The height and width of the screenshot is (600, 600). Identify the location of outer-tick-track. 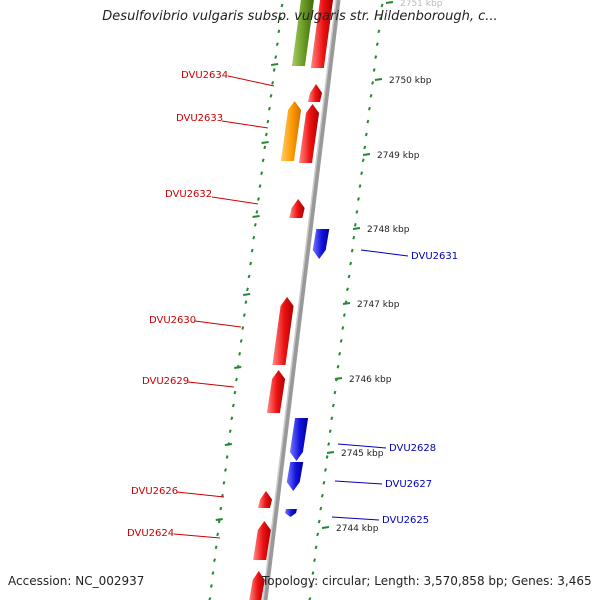
(346, 301).